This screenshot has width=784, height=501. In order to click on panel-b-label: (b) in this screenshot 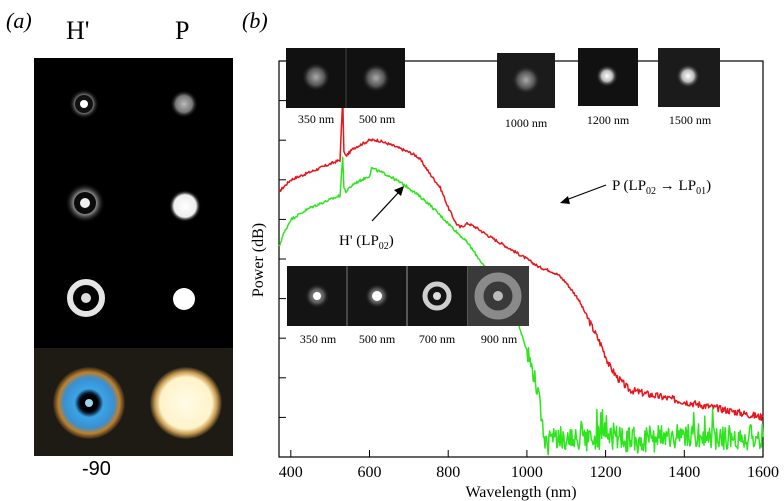, I will do `click(255, 20)`.